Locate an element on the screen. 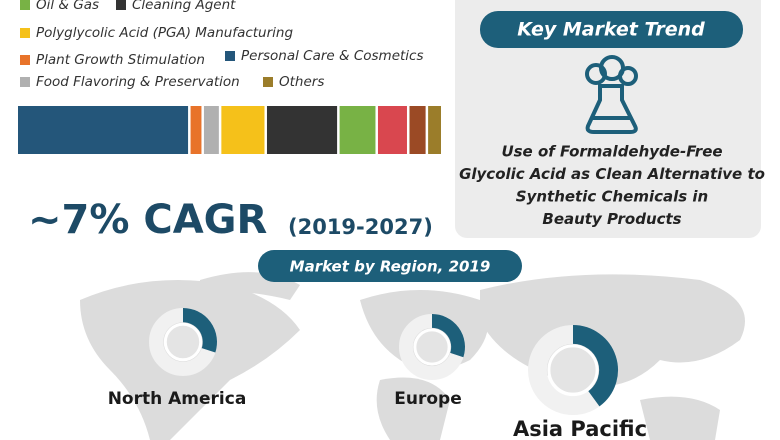 Image resolution: width=780 pixels, height=440 pixels. region-title: Market by Region, 2019 is located at coordinates (390, 267).